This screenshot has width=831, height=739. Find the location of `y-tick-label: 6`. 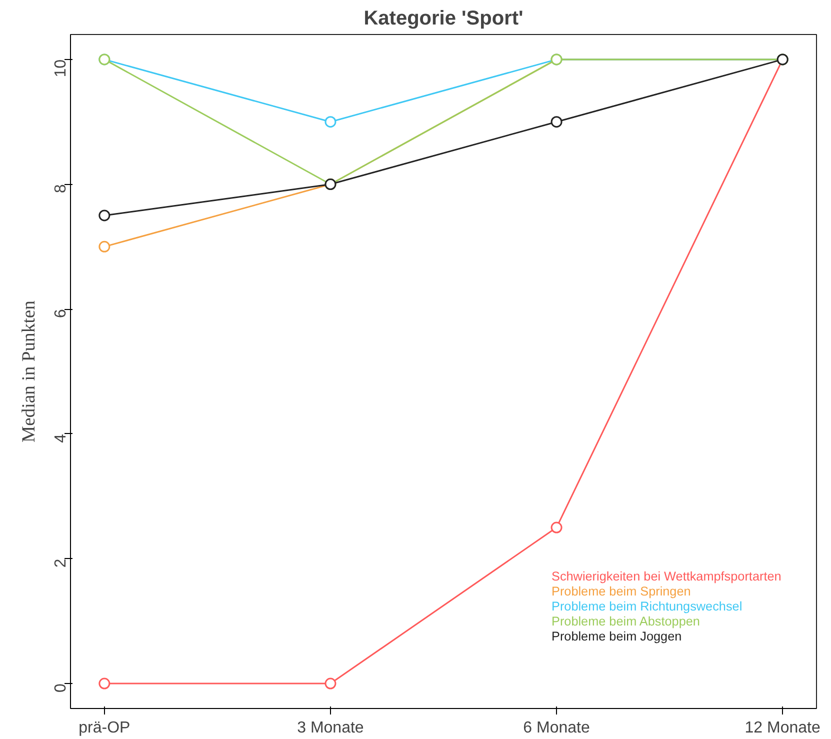

y-tick-label: 6 is located at coordinates (61, 313).